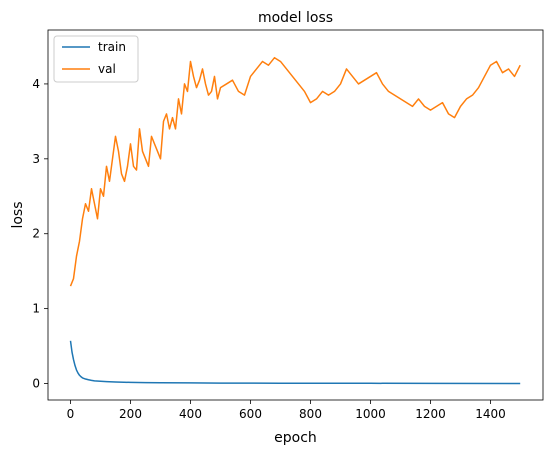  I want to click on x-tick-label: 1200, so click(430, 414).